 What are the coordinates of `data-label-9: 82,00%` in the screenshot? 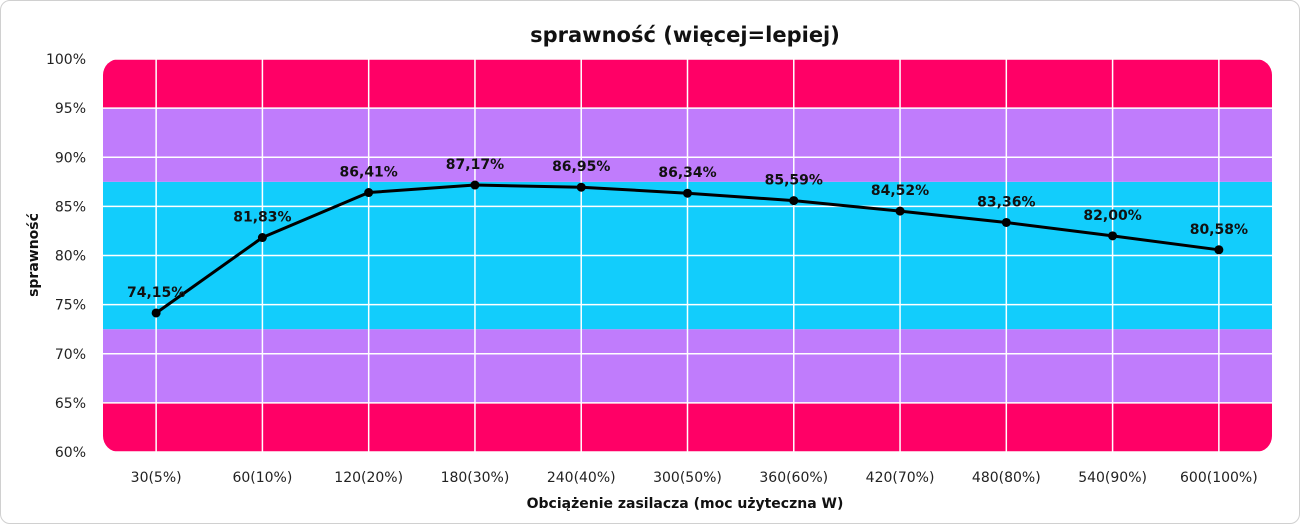 It's located at (1112, 216).